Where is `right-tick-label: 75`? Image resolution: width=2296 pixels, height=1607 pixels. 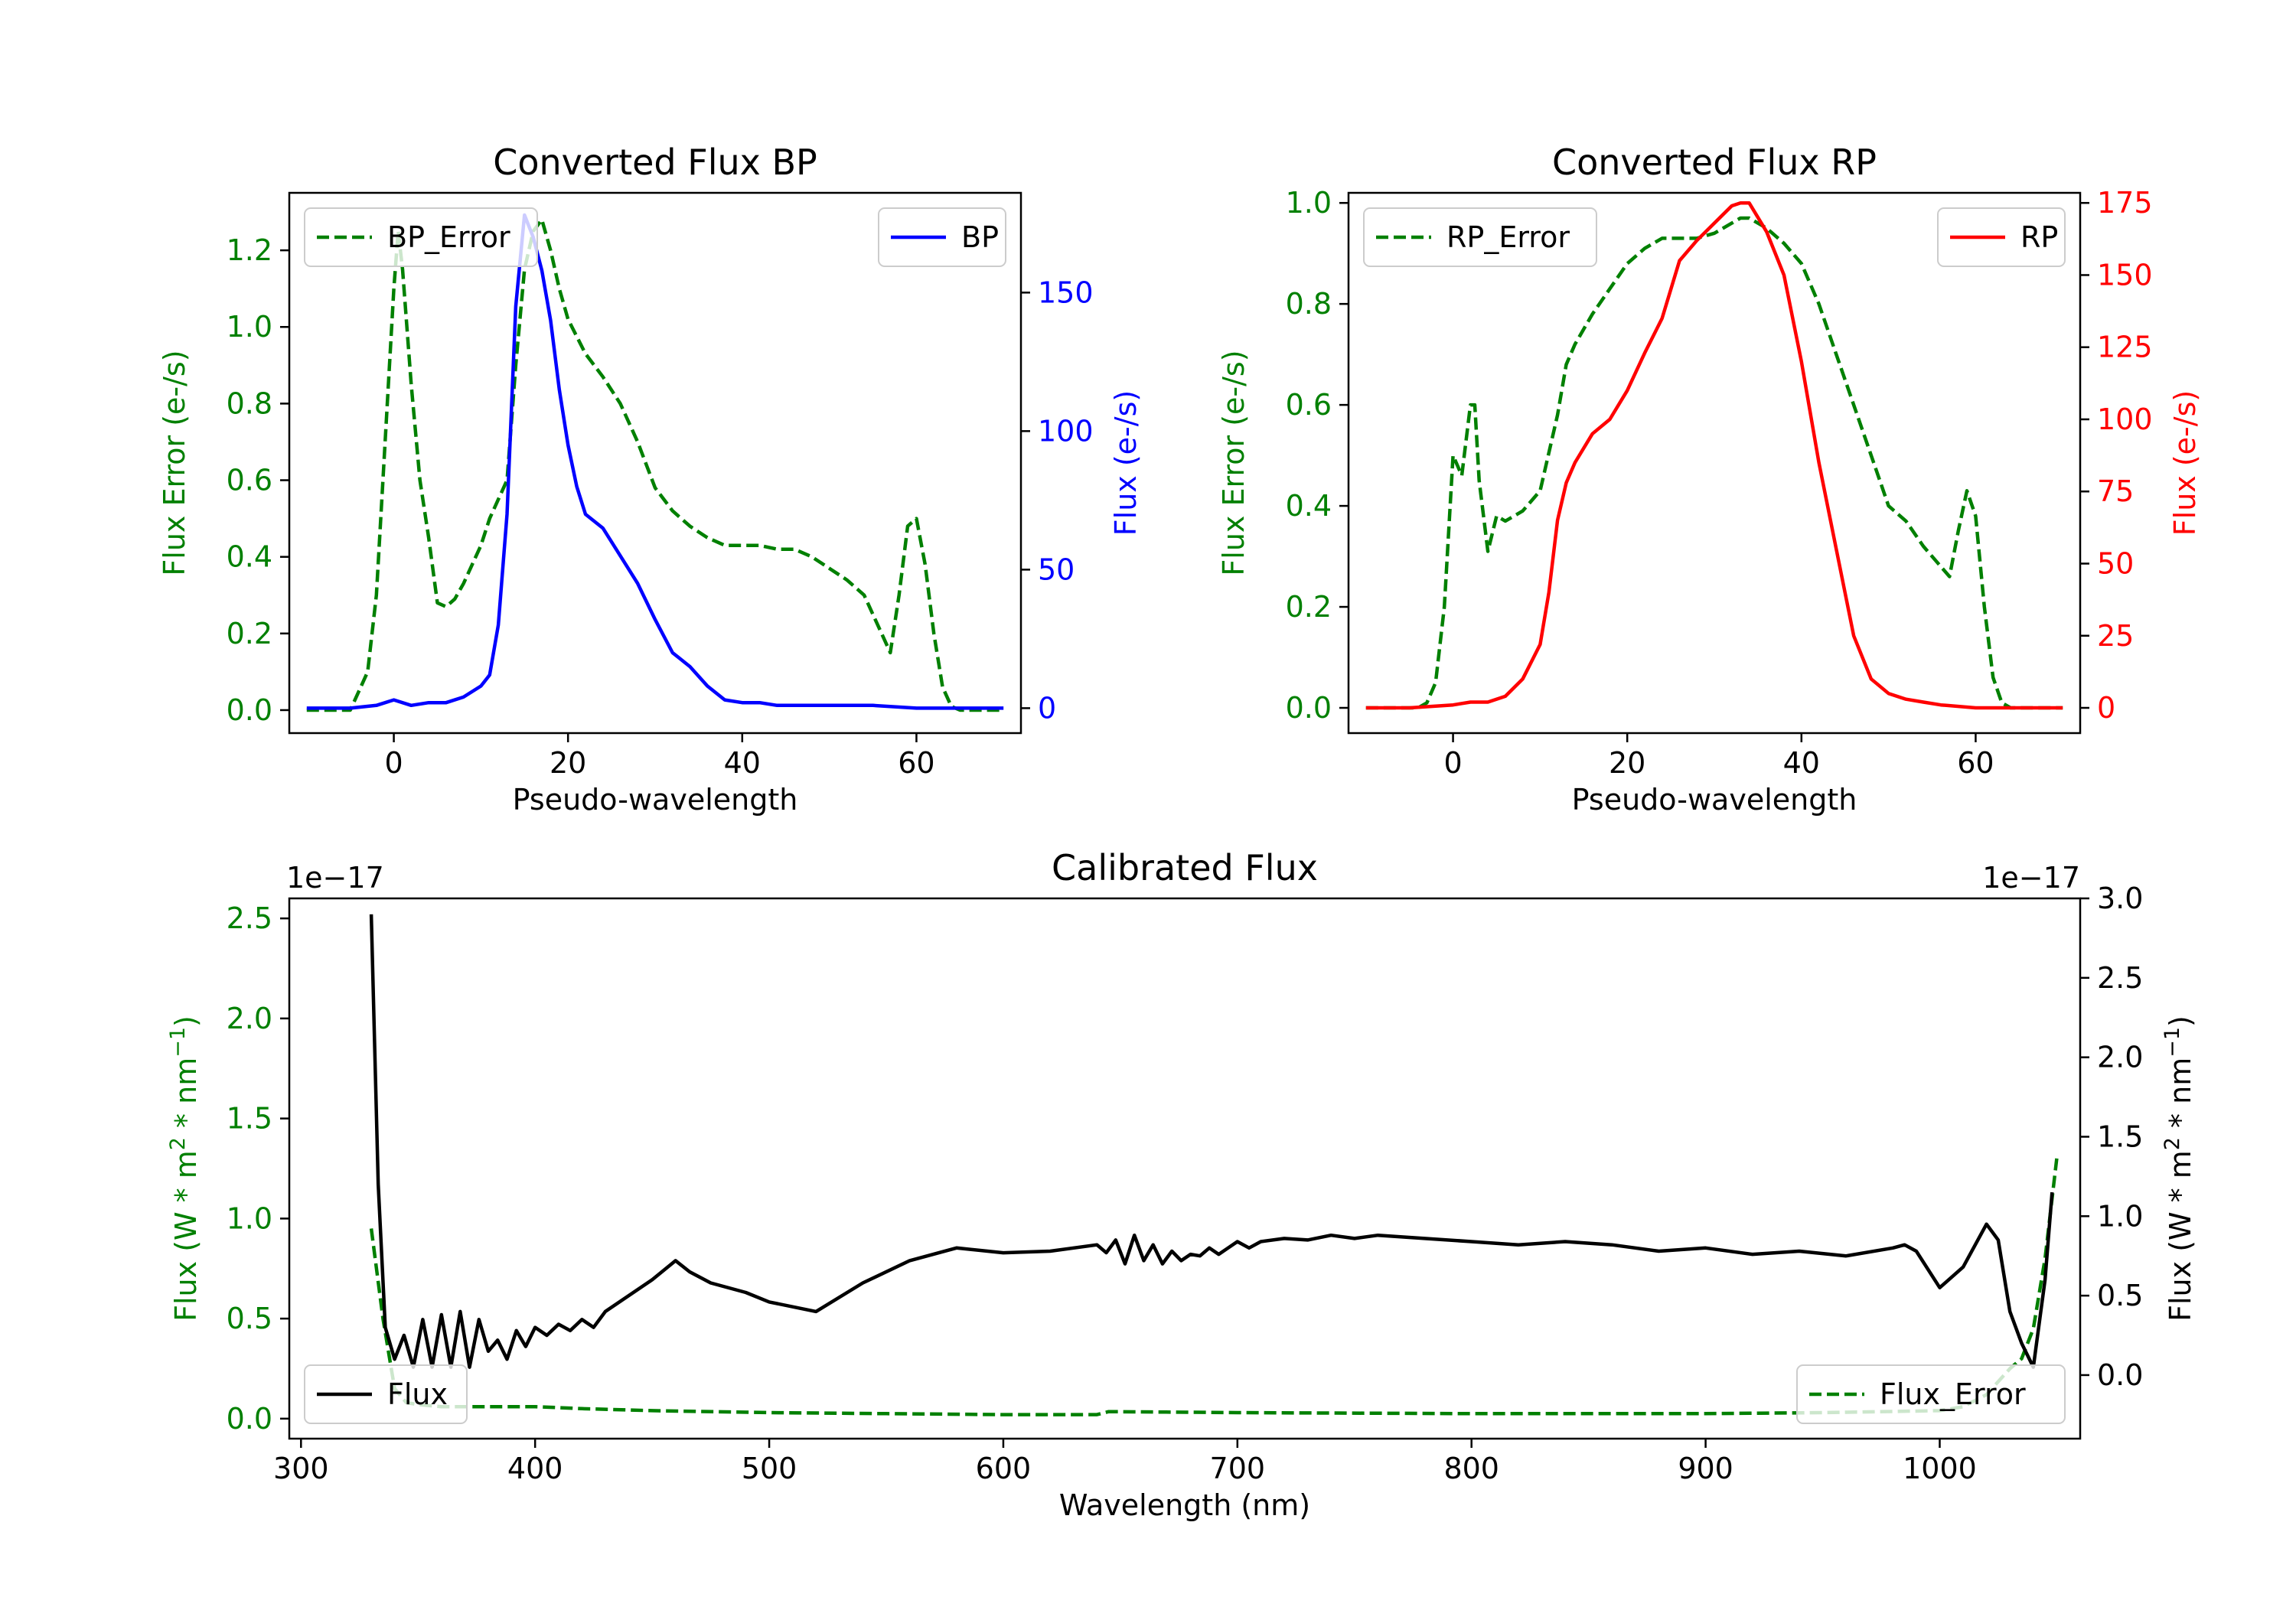
right-tick-label: 75 is located at coordinates (2115, 491).